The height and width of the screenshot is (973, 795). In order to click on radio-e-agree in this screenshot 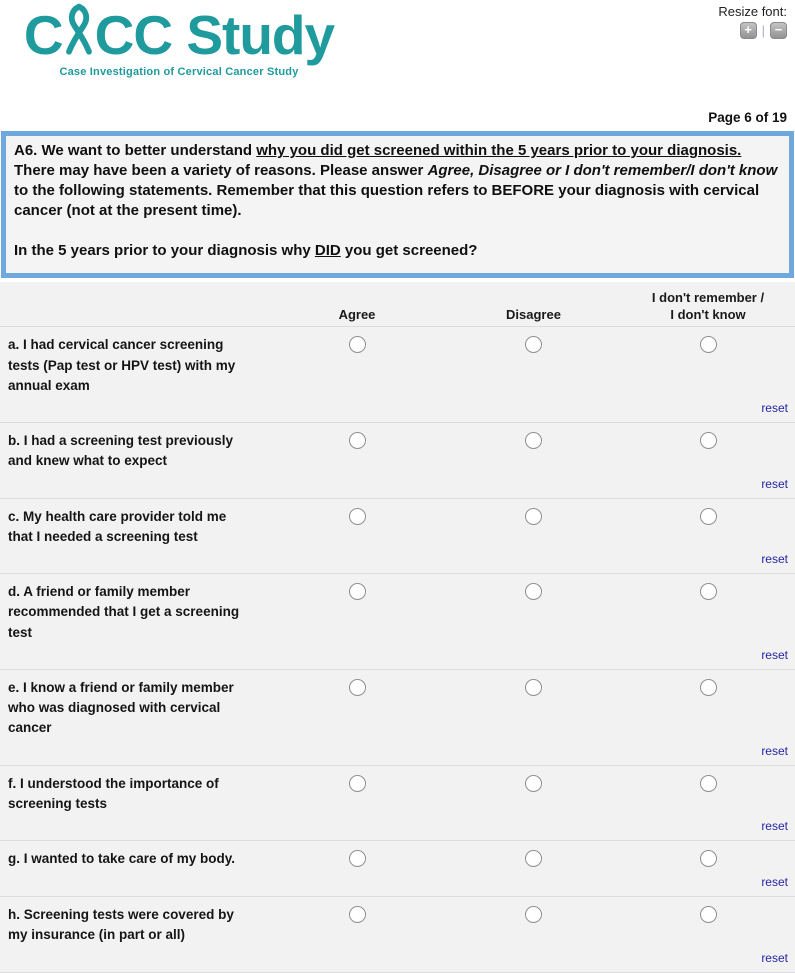, I will do `click(357, 687)`.